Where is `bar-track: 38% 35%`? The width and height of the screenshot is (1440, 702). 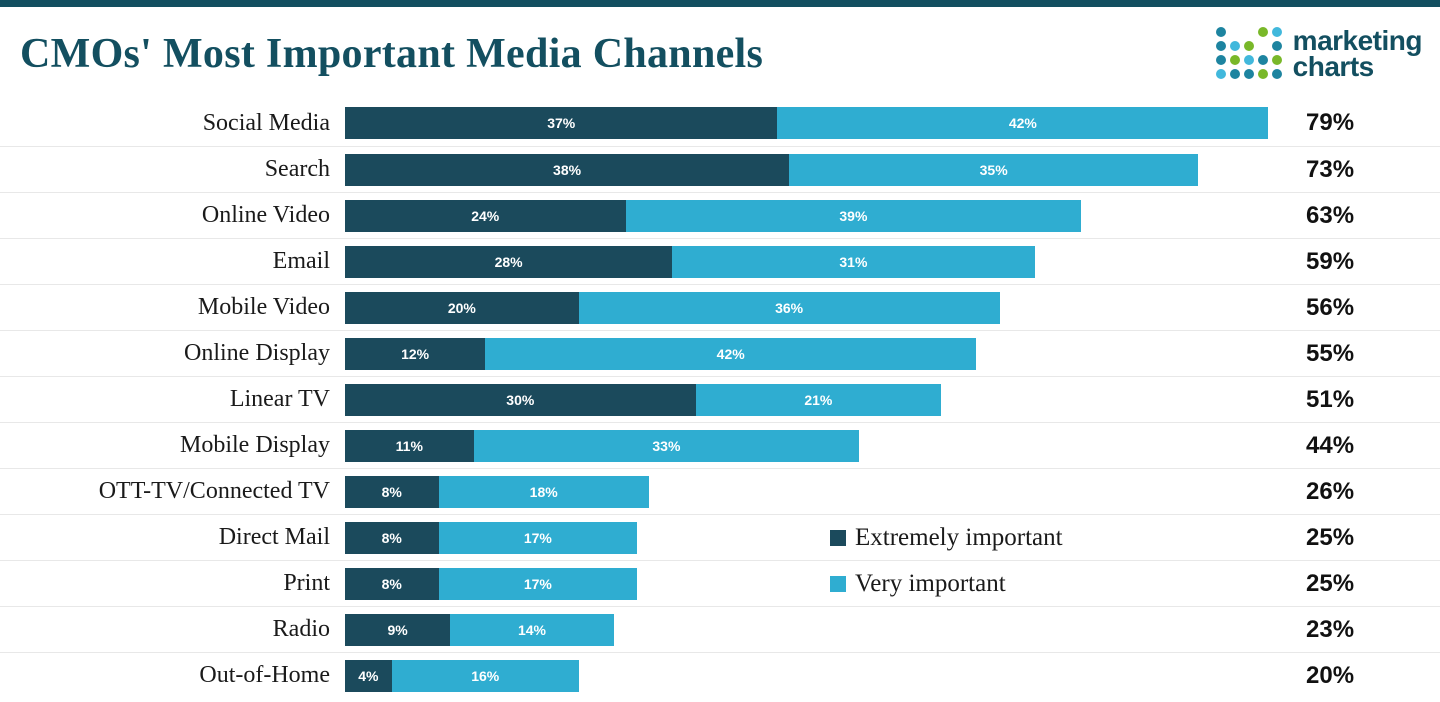 bar-track: 38% 35% is located at coordinates (812, 169).